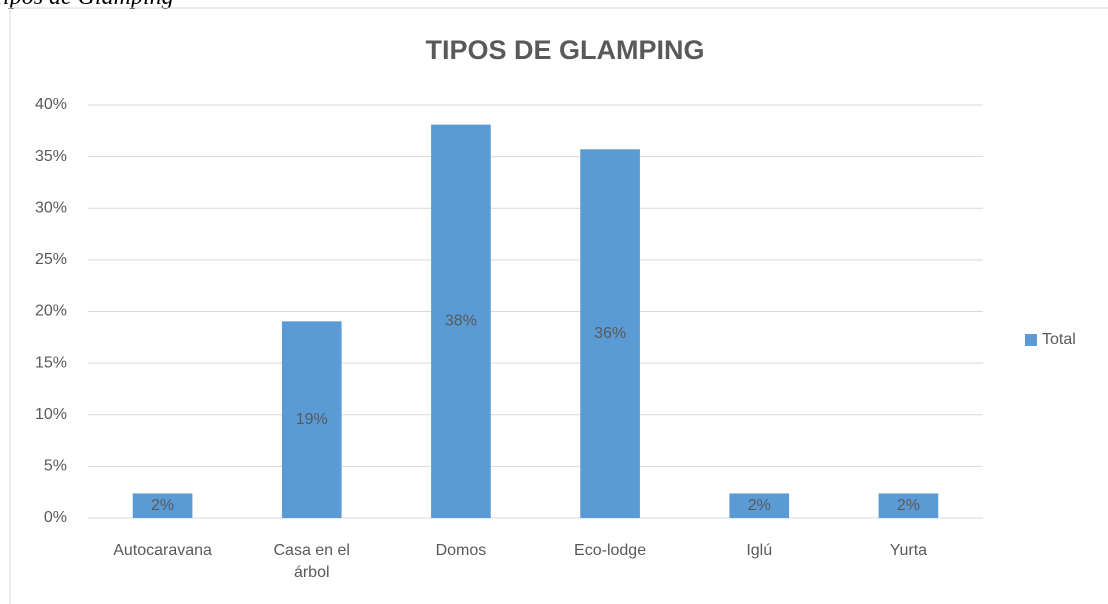  What do you see at coordinates (87, 5) in the screenshot?
I see `caption: Tipos de Glamping` at bounding box center [87, 5].